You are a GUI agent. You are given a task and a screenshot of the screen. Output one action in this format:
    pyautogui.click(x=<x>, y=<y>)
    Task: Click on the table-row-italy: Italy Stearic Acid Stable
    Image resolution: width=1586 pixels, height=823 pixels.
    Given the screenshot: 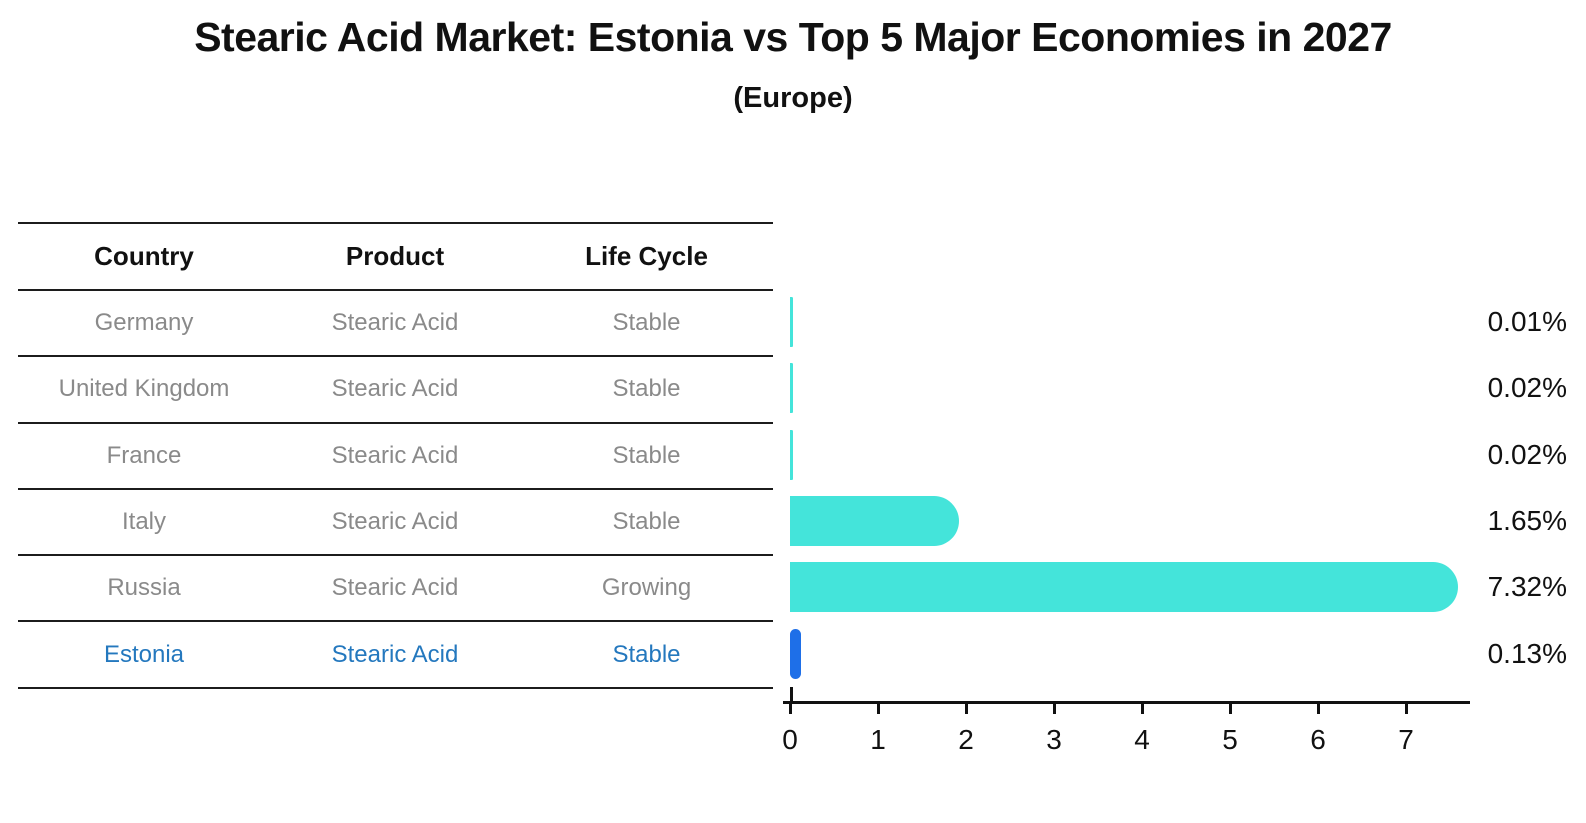 What is the action you would take?
    pyautogui.click(x=395, y=523)
    